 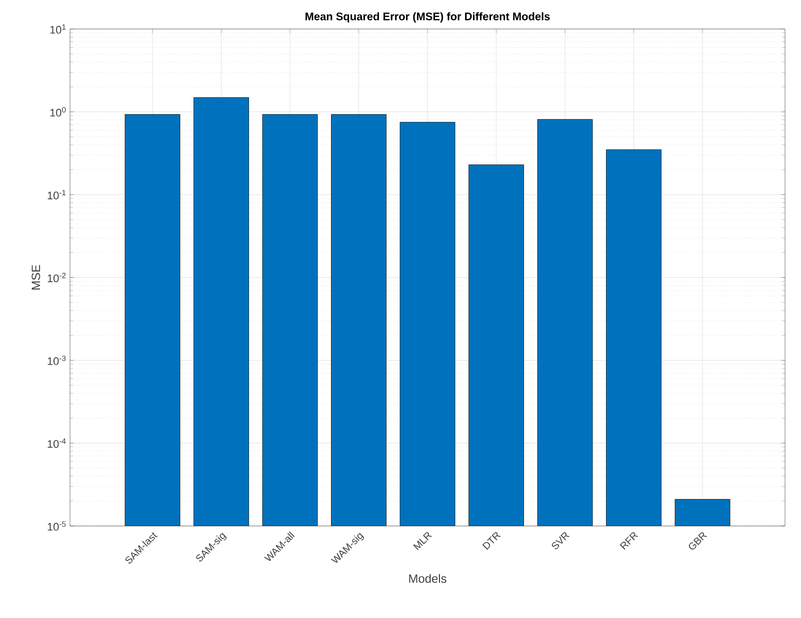 What do you see at coordinates (58, 112) in the screenshot?
I see `y-tick-label: 10$^{0}$` at bounding box center [58, 112].